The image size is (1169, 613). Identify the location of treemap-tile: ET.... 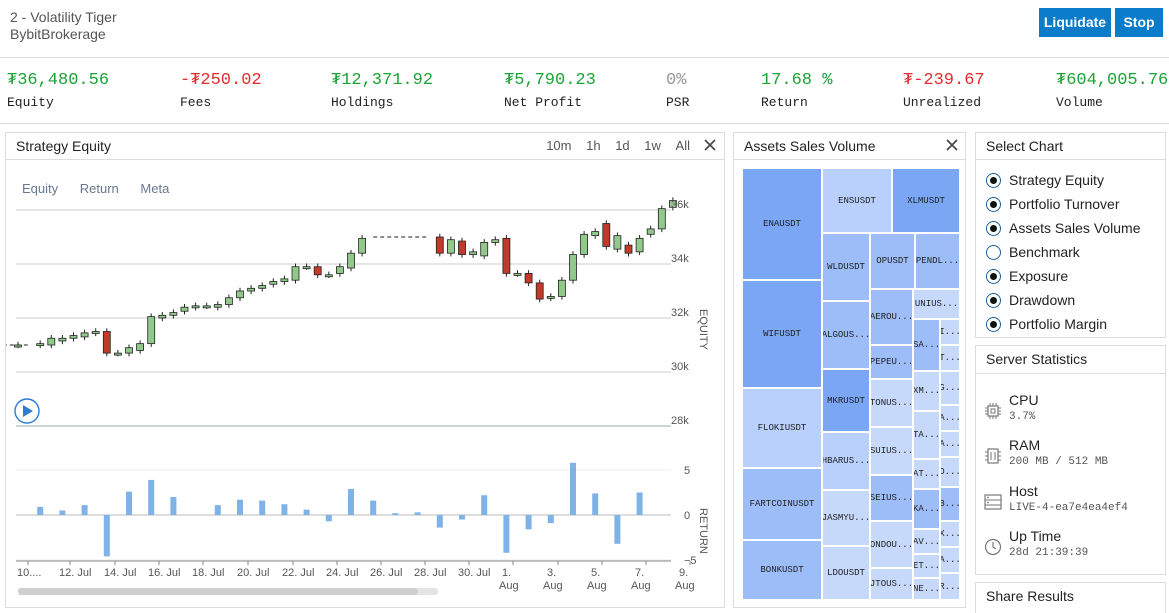
(926, 566).